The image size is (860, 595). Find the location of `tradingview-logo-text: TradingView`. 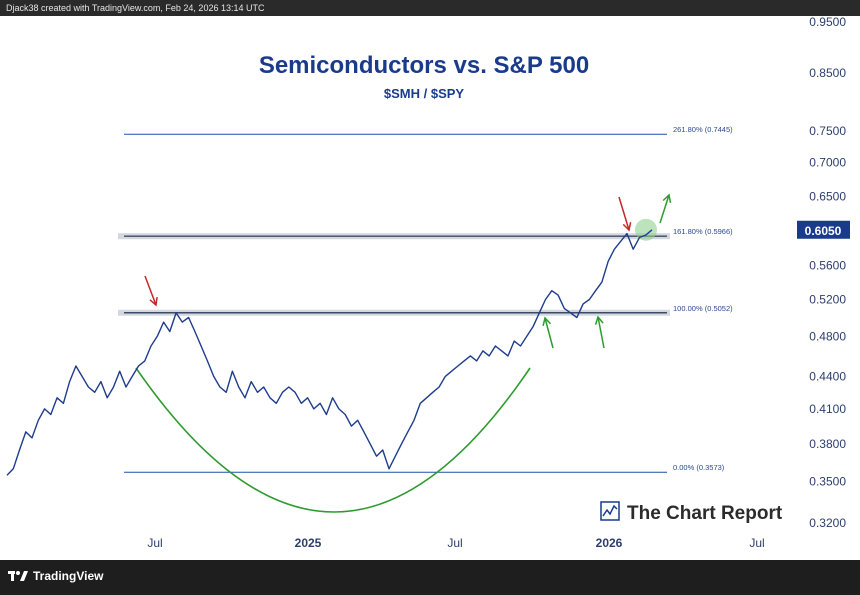

tradingview-logo-text: TradingView is located at coordinates (68, 576).